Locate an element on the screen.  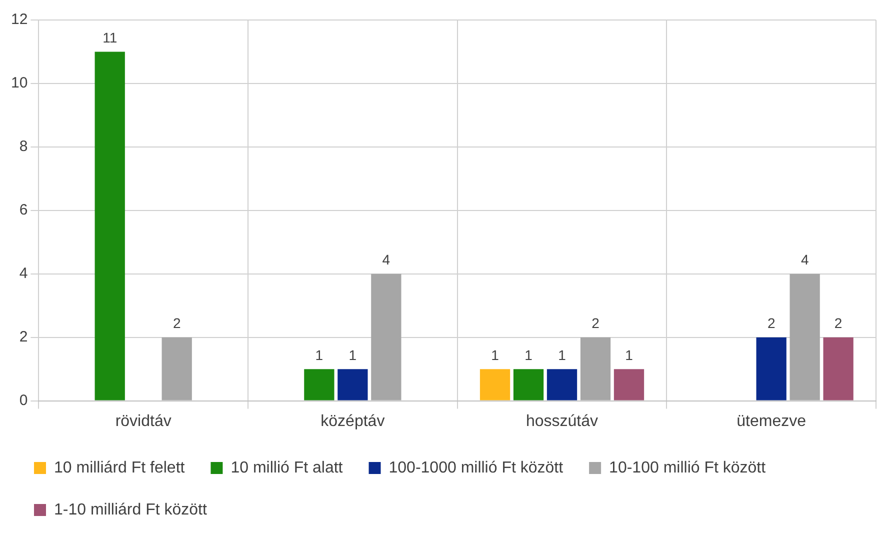
data-label: 11 is located at coordinates (110, 38).